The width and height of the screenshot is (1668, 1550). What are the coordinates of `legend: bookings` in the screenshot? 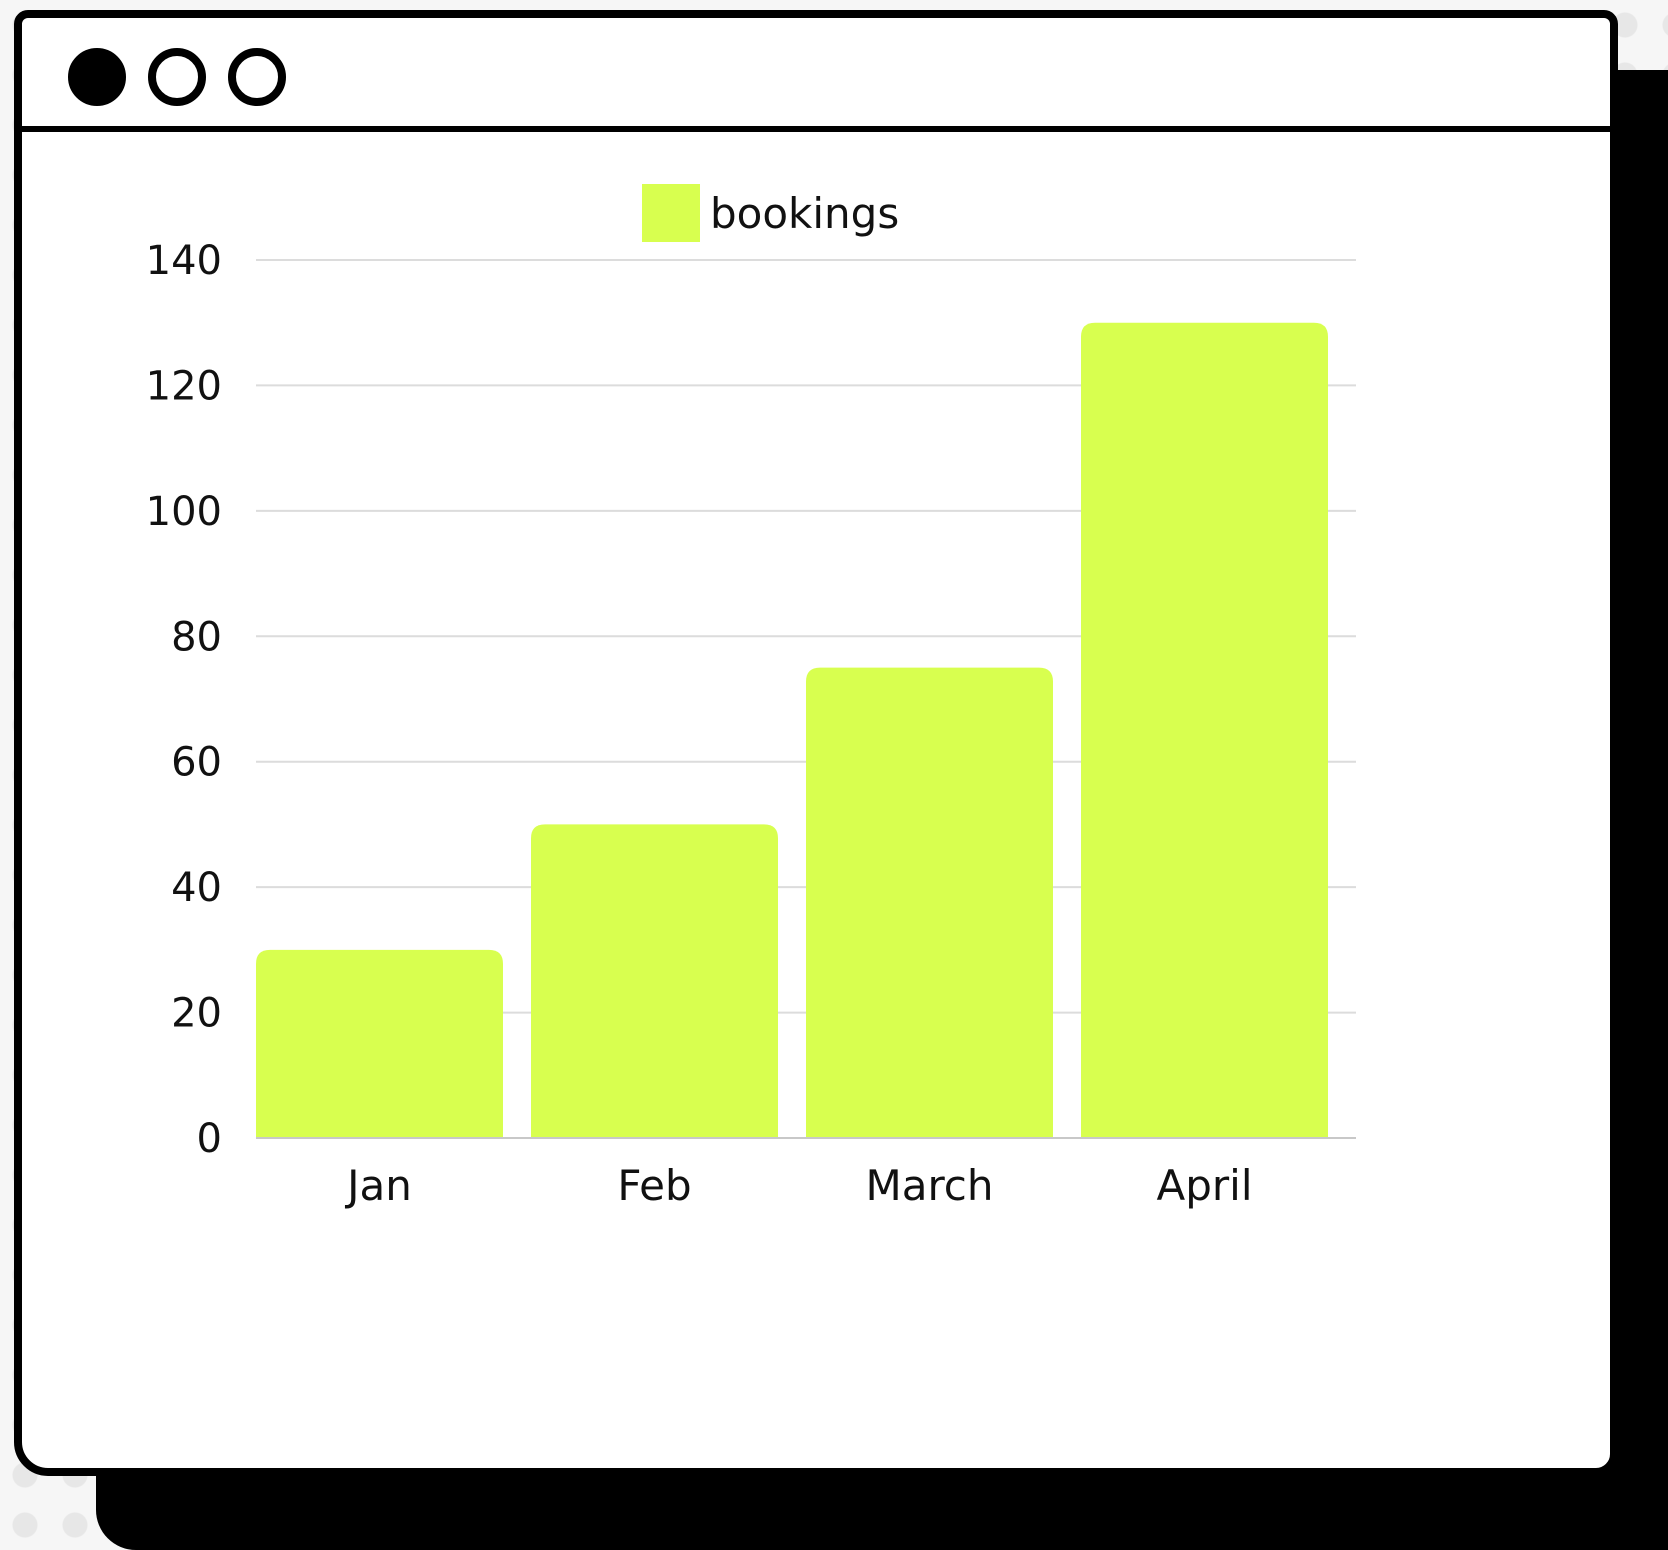 It's located at (770, 213).